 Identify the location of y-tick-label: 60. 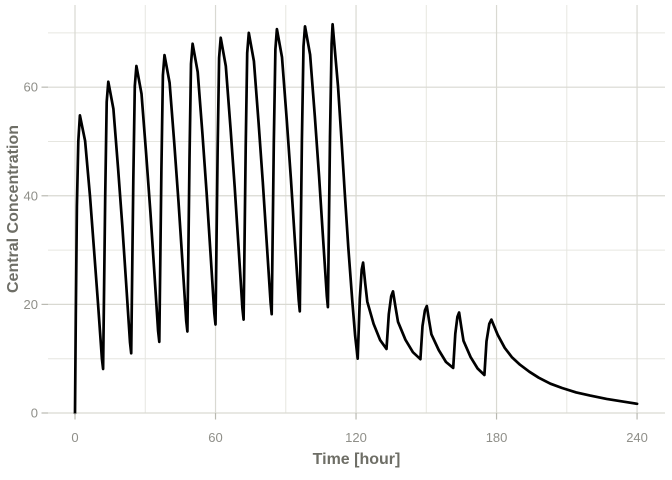
(31, 87).